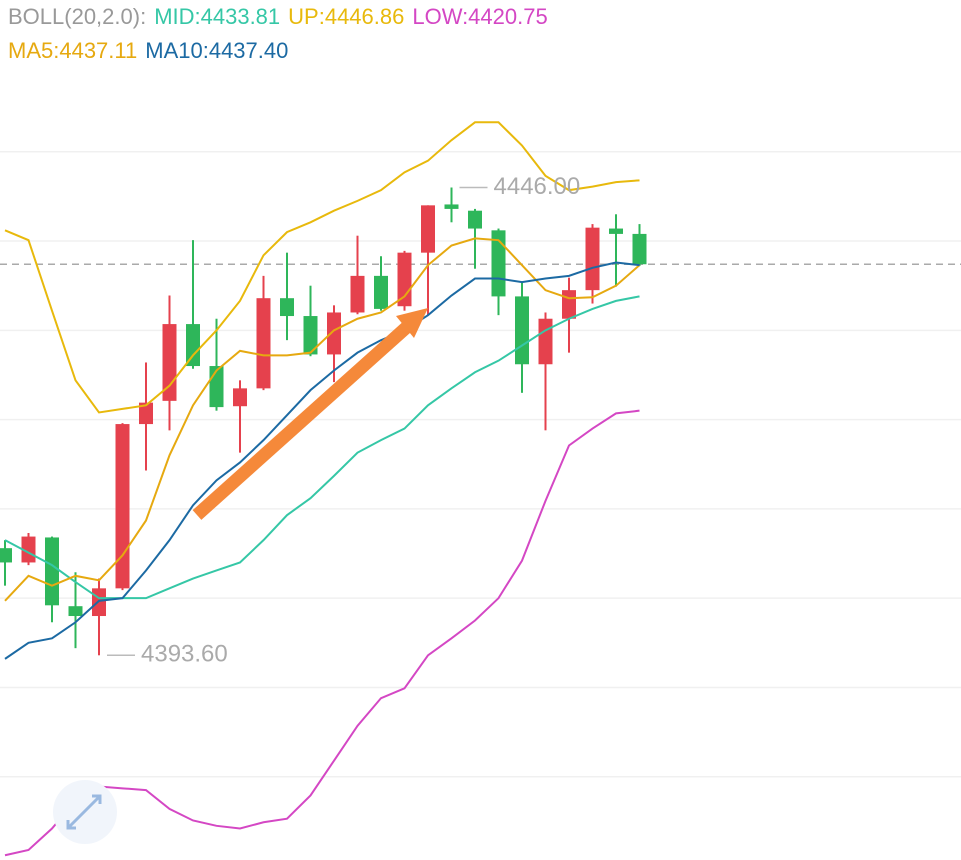 The image size is (961, 860). I want to click on indicator-legend: MID:4433.81, so click(217, 16).